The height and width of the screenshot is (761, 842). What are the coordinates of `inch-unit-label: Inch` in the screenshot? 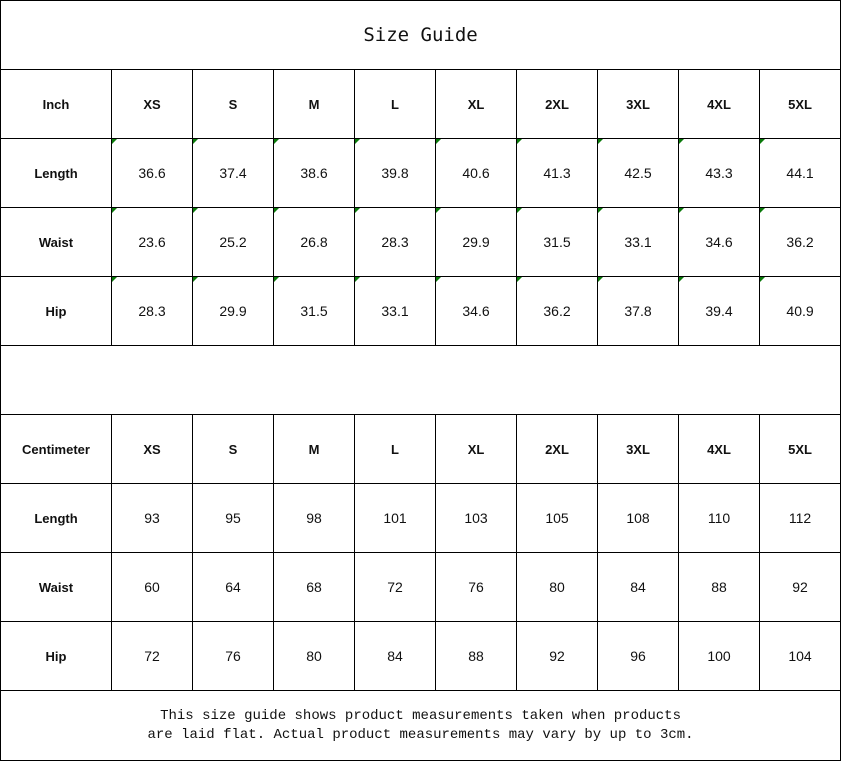 It's located at (56, 104).